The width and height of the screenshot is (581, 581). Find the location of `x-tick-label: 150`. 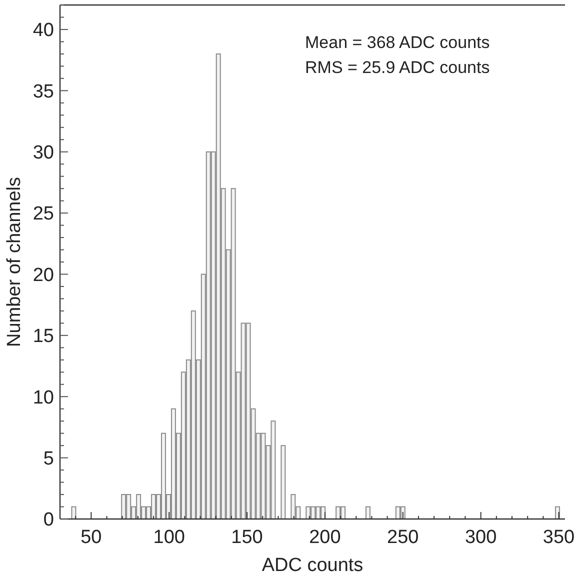

x-tick-label: 150 is located at coordinates (247, 537).